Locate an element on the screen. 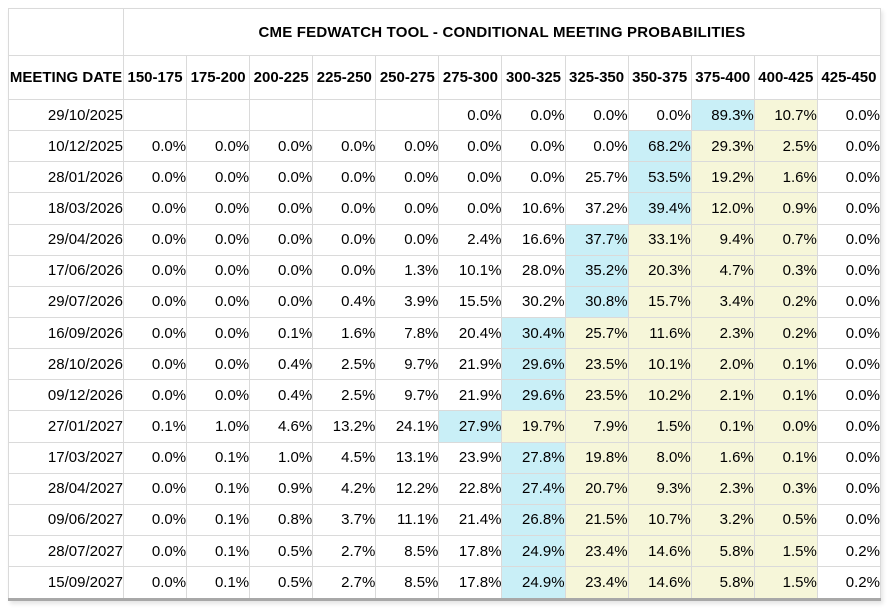  rate-range-header: 175-200 is located at coordinates (218, 77).